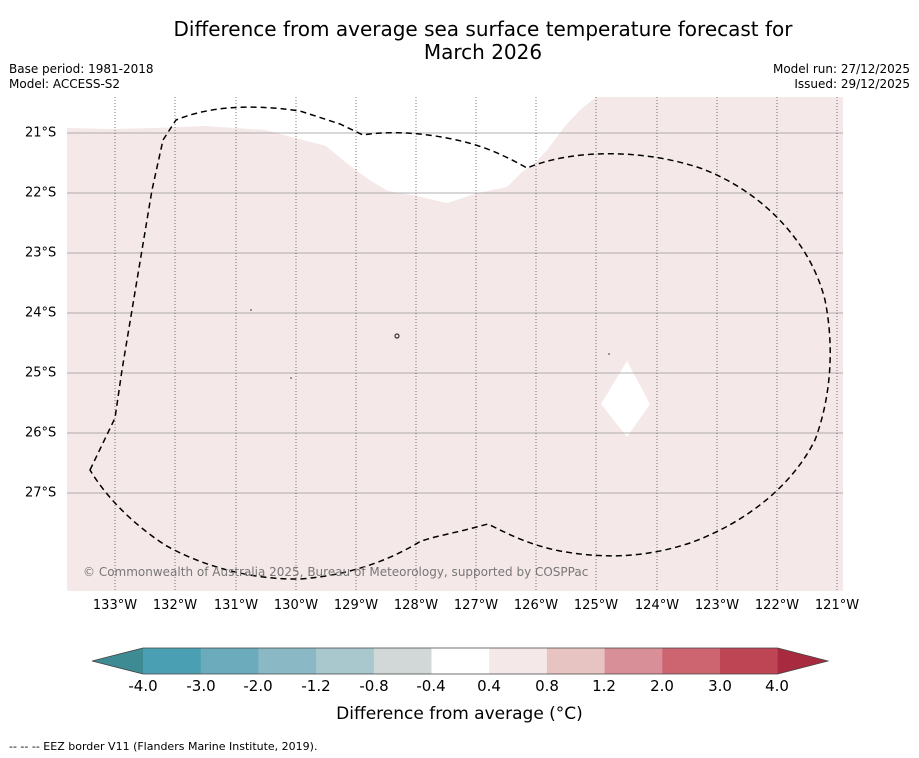 This screenshot has width=919, height=758. What do you see at coordinates (81, 69) in the screenshot?
I see `base-period: Base period: 1981-2018` at bounding box center [81, 69].